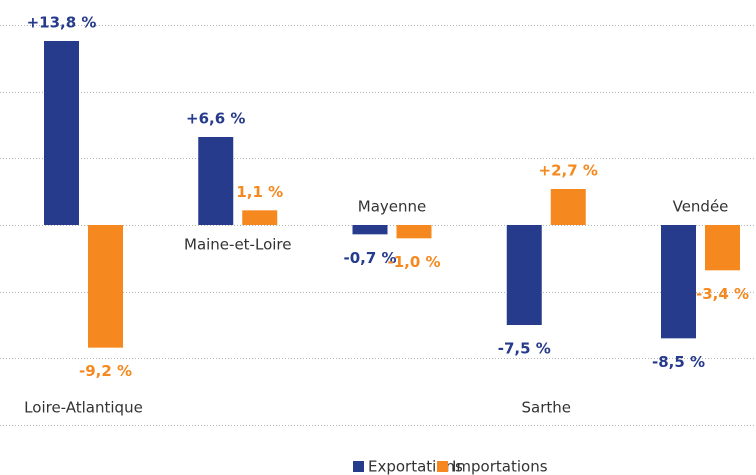  What do you see at coordinates (701, 207) in the screenshot?
I see `category-label: Vendée` at bounding box center [701, 207].